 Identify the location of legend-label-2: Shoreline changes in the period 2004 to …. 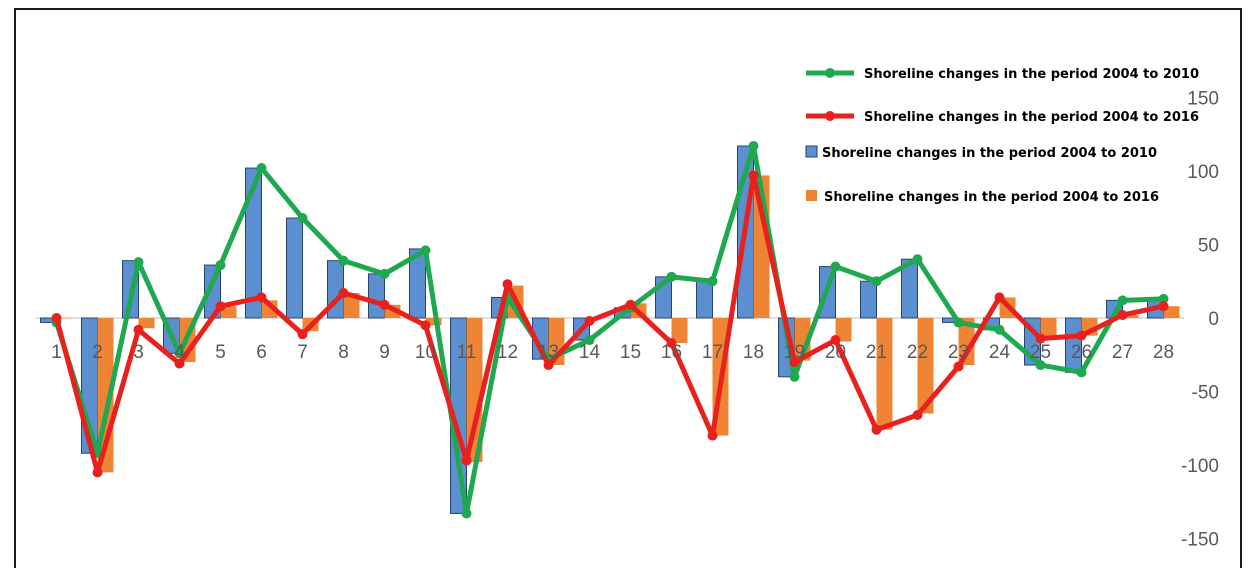
(1031, 117).